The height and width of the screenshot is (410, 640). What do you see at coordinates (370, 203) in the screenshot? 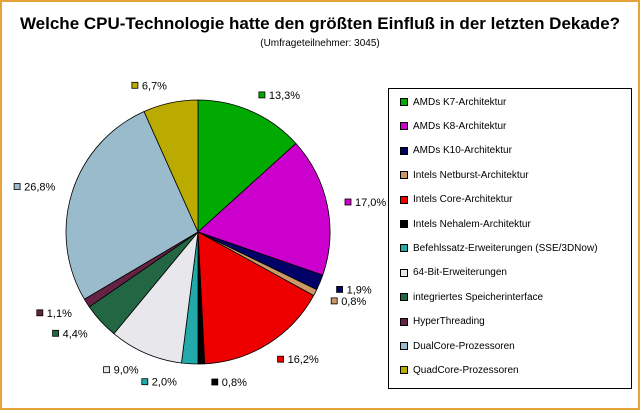
I see `data-label-text-k8: 17,0%` at bounding box center [370, 203].